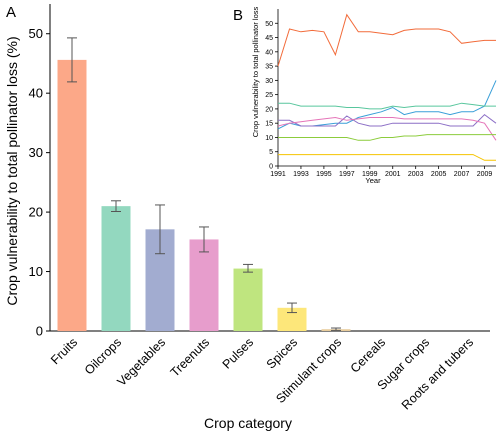 The image size is (500, 432). Describe the element at coordinates (190, 357) in the screenshot. I see `panel-a-category-label: Treenuts` at that location.